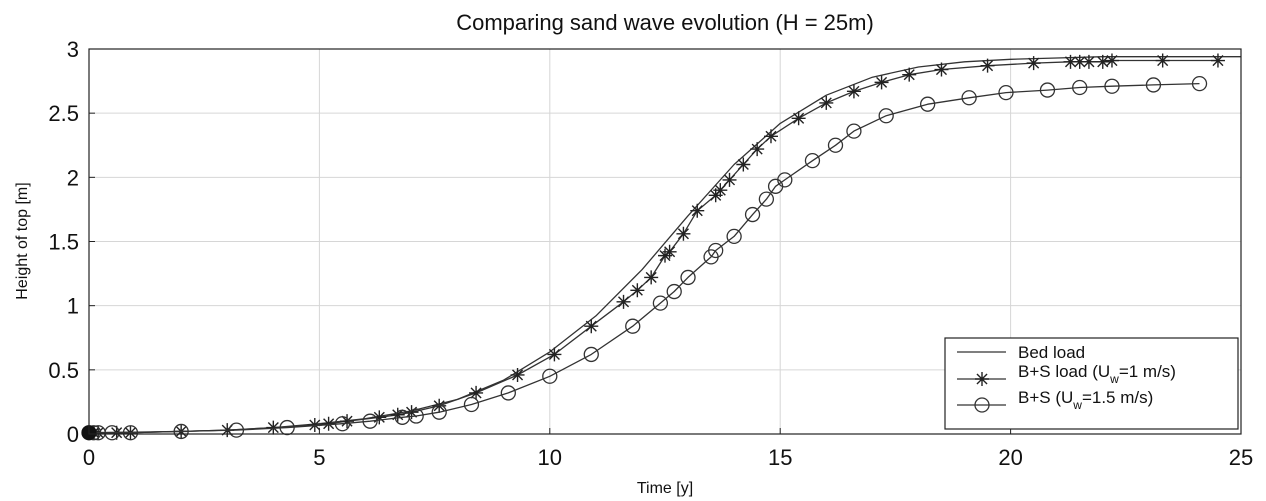  Describe the element at coordinates (73, 177) in the screenshot. I see `y-tick-label: 2` at that location.